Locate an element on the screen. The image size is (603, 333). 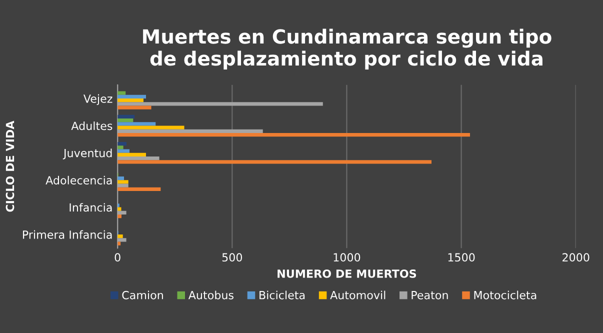
legend-label: Motocicleta is located at coordinates (505, 295).